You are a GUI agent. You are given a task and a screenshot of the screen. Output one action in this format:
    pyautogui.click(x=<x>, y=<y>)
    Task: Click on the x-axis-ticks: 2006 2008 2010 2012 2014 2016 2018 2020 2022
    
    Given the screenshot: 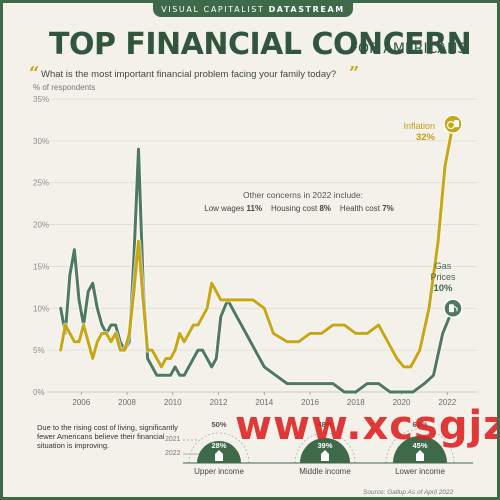 What is the action you would take?
    pyautogui.click(x=264, y=399)
    